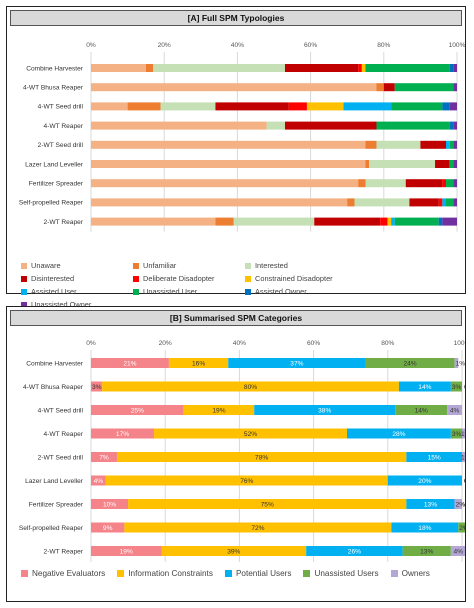  I want to click on data-label: 76%, so click(246, 481).